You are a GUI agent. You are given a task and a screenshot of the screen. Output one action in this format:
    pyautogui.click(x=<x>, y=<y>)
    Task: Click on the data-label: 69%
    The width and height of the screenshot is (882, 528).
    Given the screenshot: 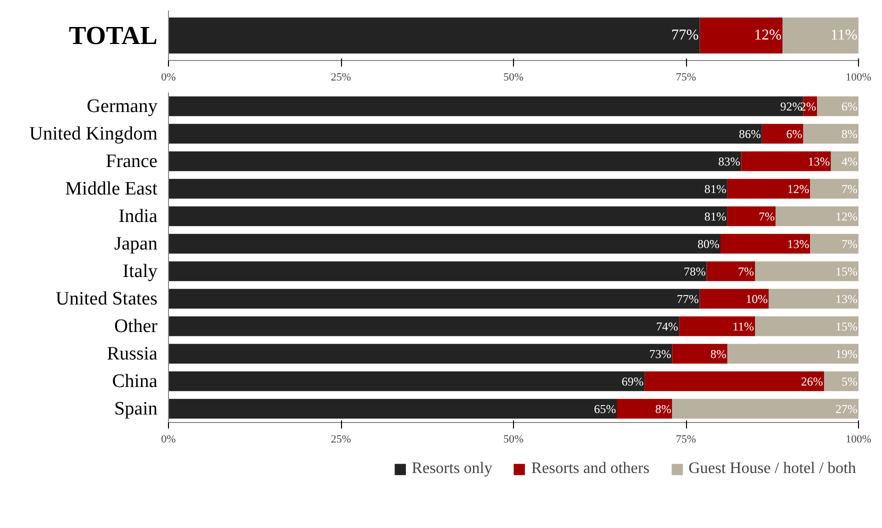 What is the action you would take?
    pyautogui.click(x=633, y=381)
    